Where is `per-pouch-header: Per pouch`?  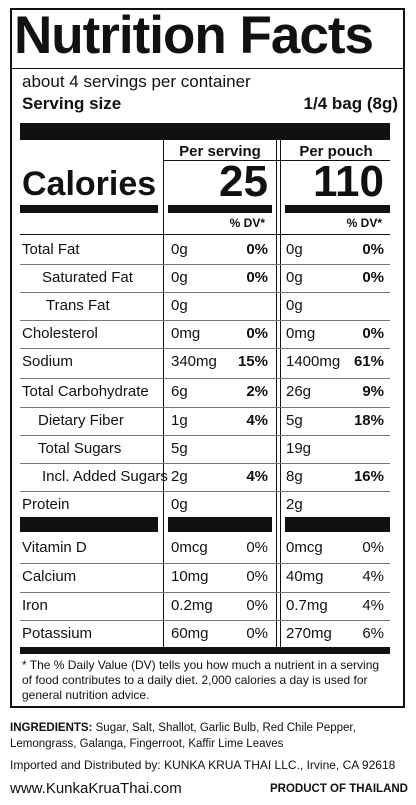
per-pouch-header: Per pouch is located at coordinates (336, 151).